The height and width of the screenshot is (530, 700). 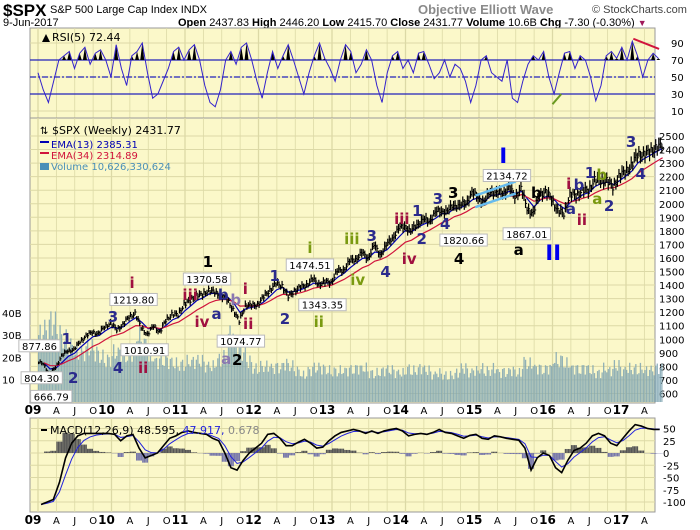 What do you see at coordinates (94, 145) in the screenshot?
I see `legend-label: EMA(13) 2385.31` at bounding box center [94, 145].